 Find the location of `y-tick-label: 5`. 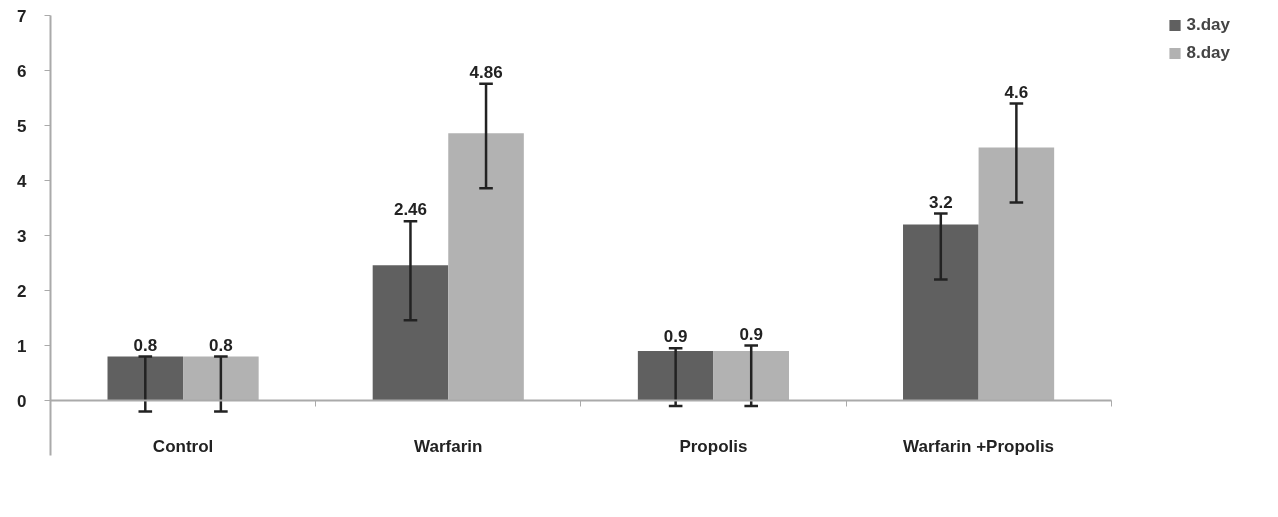

y-tick-label: 5 is located at coordinates (22, 126).